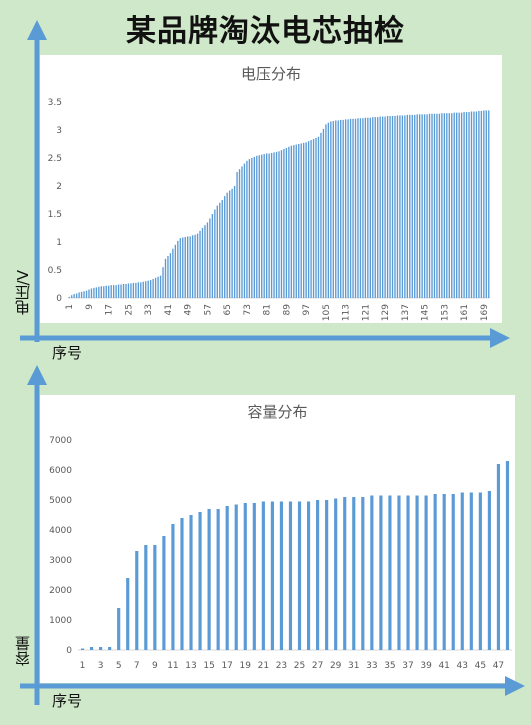 The height and width of the screenshot is (725, 531). Describe the element at coordinates (371, 666) in the screenshot. I see `x-tick-label: 33` at that location.